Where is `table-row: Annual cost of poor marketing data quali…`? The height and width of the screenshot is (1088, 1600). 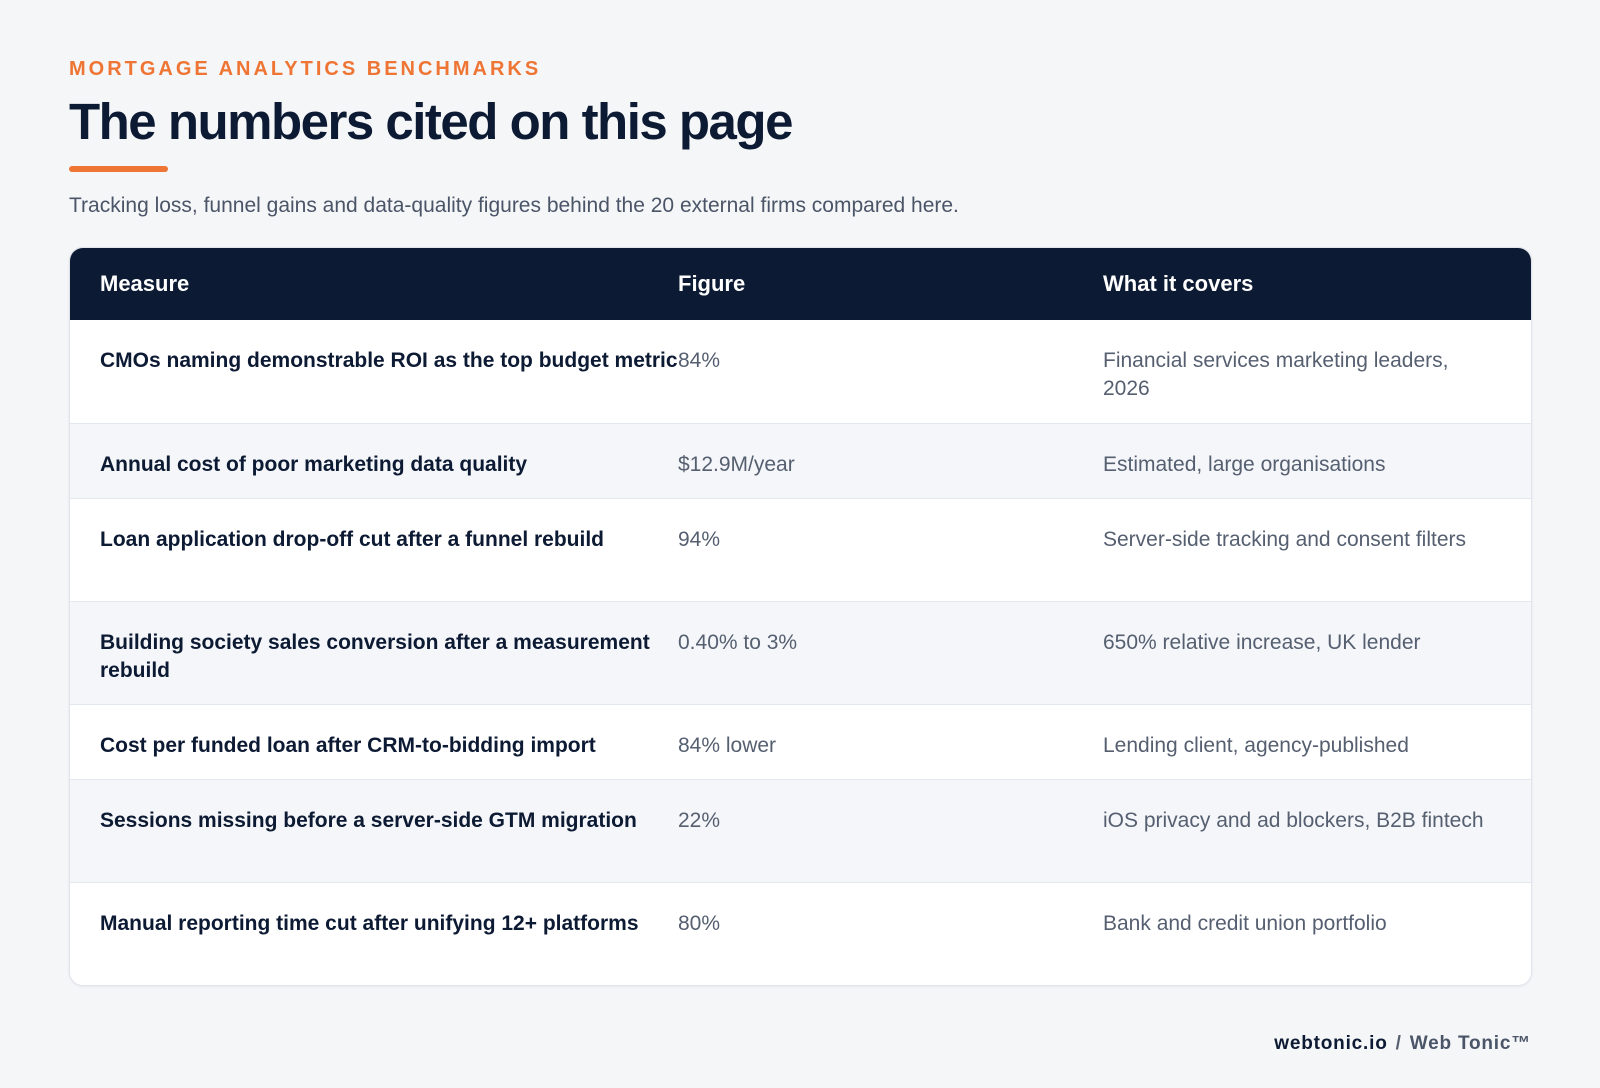
table-row: Annual cost of poor marketing data quali… is located at coordinates (800, 460).